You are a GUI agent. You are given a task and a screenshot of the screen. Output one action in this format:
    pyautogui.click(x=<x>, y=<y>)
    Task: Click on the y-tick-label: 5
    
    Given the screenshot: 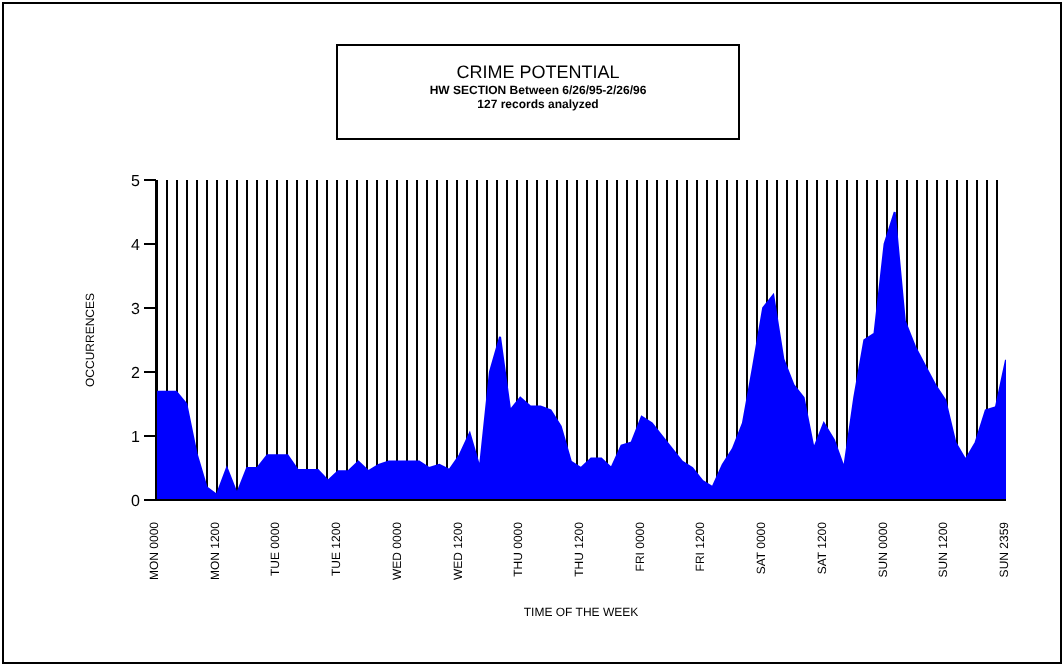 What is the action you would take?
    pyautogui.click(x=136, y=180)
    